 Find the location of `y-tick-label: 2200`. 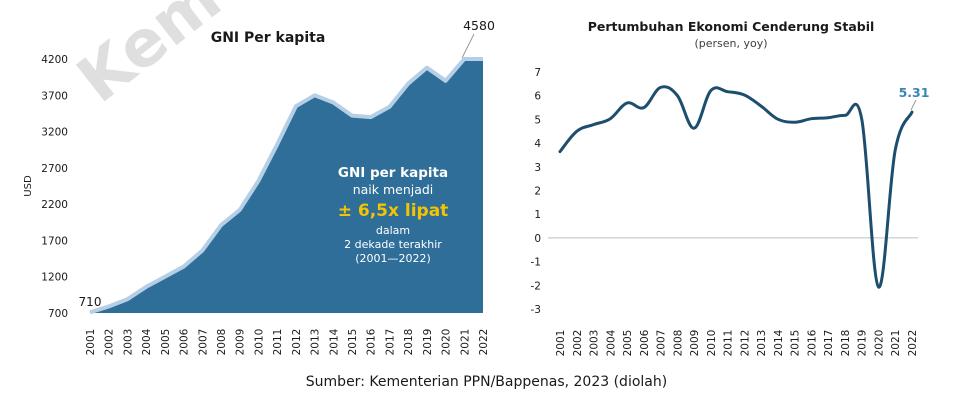

y-tick-label: 2200 is located at coordinates (54, 205).